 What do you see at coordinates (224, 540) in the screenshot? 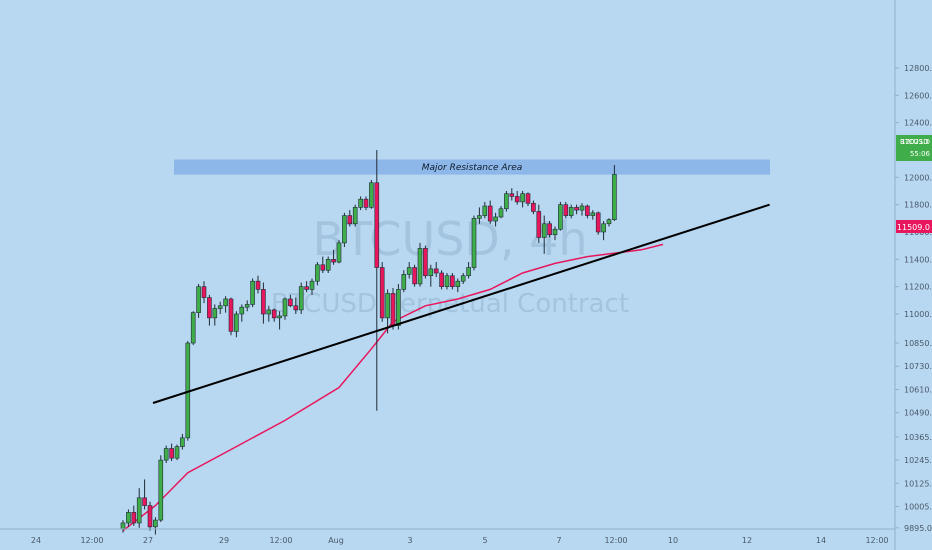
I see `time-tick-label: 29` at bounding box center [224, 540].